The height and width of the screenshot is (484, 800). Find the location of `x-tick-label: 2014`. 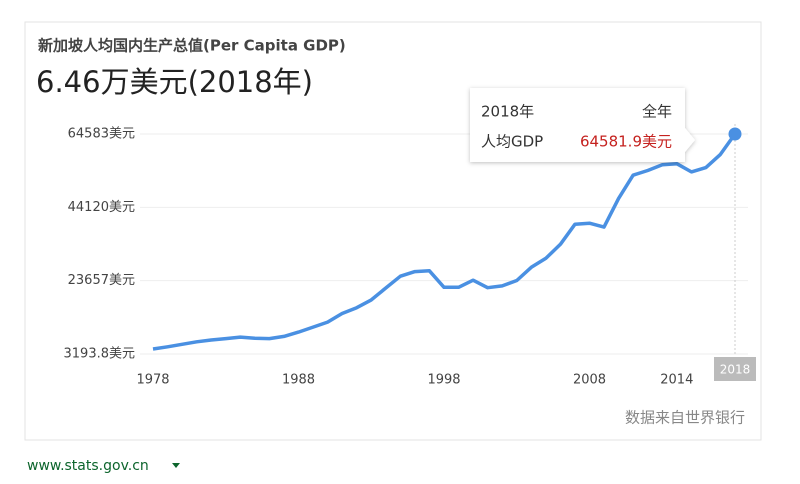

x-tick-label: 2014 is located at coordinates (676, 380).